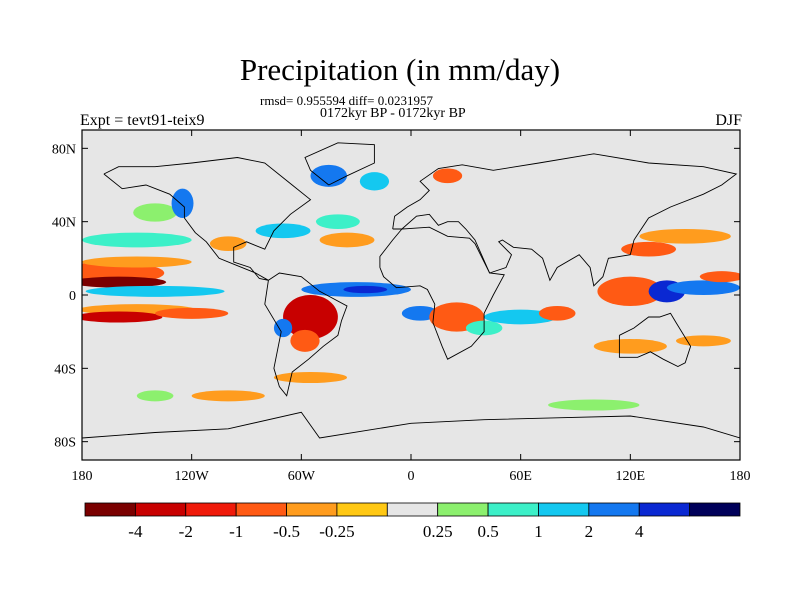 The height and width of the screenshot is (600, 800). What do you see at coordinates (65, 369) in the screenshot?
I see `y-tick-label: 40S` at bounding box center [65, 369].